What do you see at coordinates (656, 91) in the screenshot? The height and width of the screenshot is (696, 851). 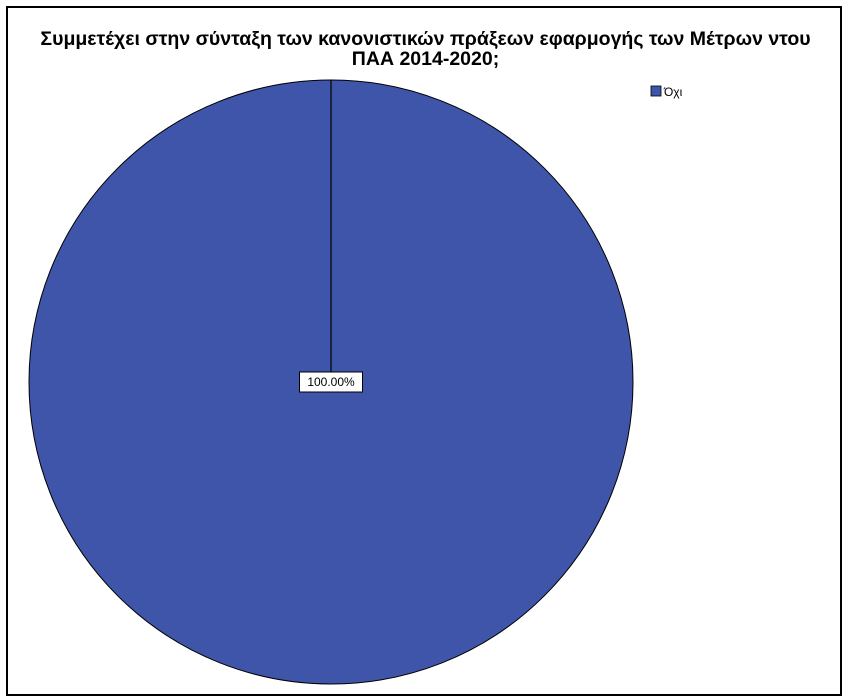 I see `legend-swatch` at bounding box center [656, 91].